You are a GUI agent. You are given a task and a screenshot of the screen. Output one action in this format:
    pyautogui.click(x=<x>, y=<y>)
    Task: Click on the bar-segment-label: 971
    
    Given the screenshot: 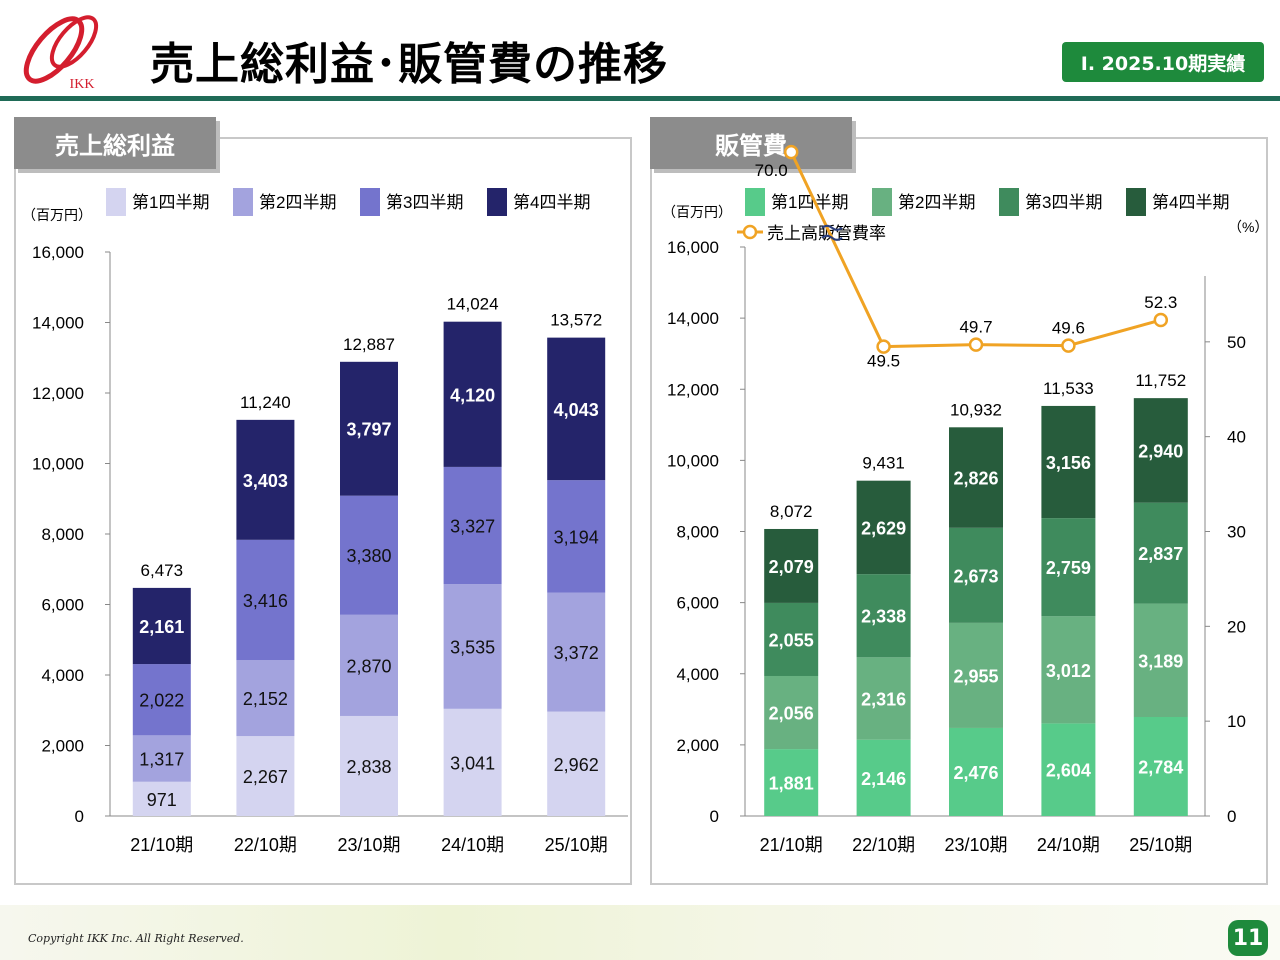 What is the action you would take?
    pyautogui.click(x=162, y=800)
    